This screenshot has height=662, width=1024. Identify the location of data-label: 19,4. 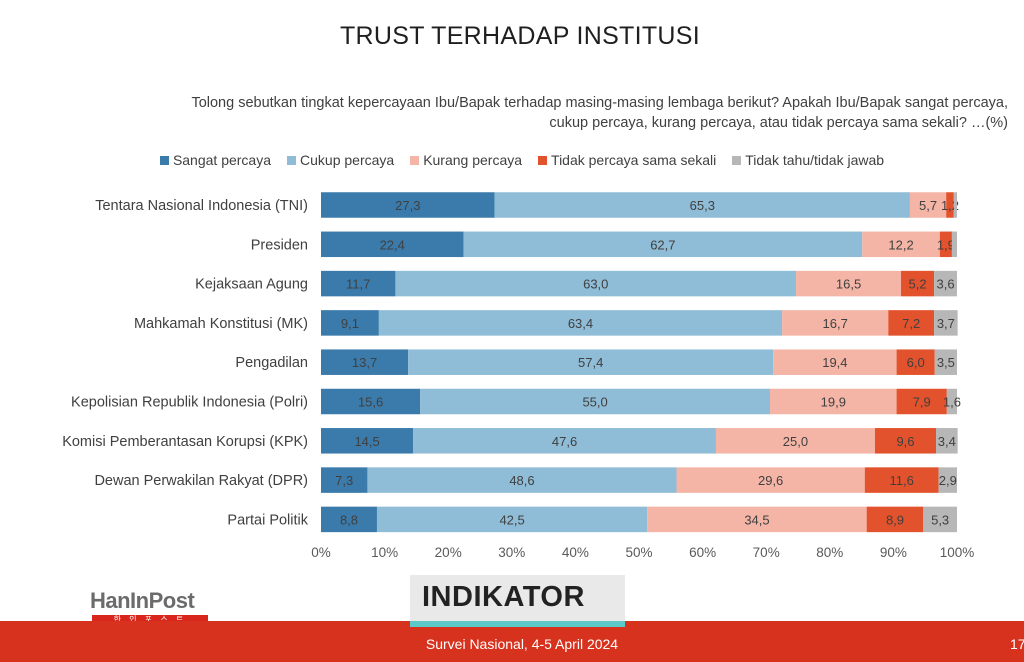
(834, 362).